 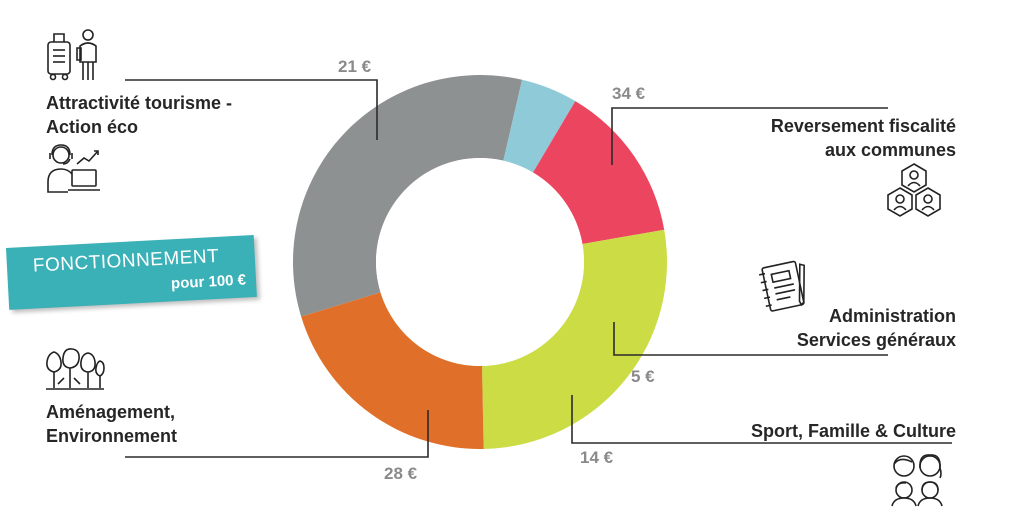 What do you see at coordinates (890, 150) in the screenshot?
I see `label-line: aux communes` at bounding box center [890, 150].